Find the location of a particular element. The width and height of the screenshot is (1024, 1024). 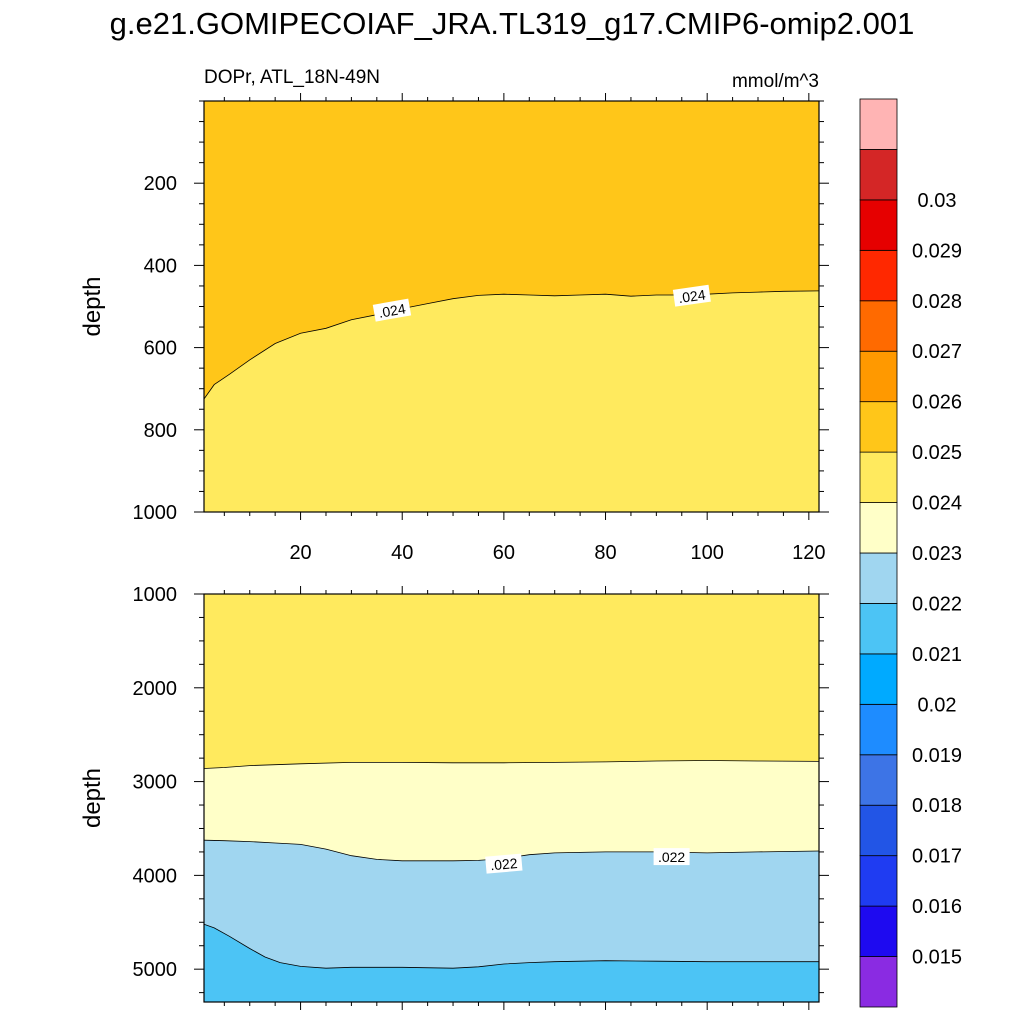

y-tick-label: 5000 is located at coordinates (155, 970).